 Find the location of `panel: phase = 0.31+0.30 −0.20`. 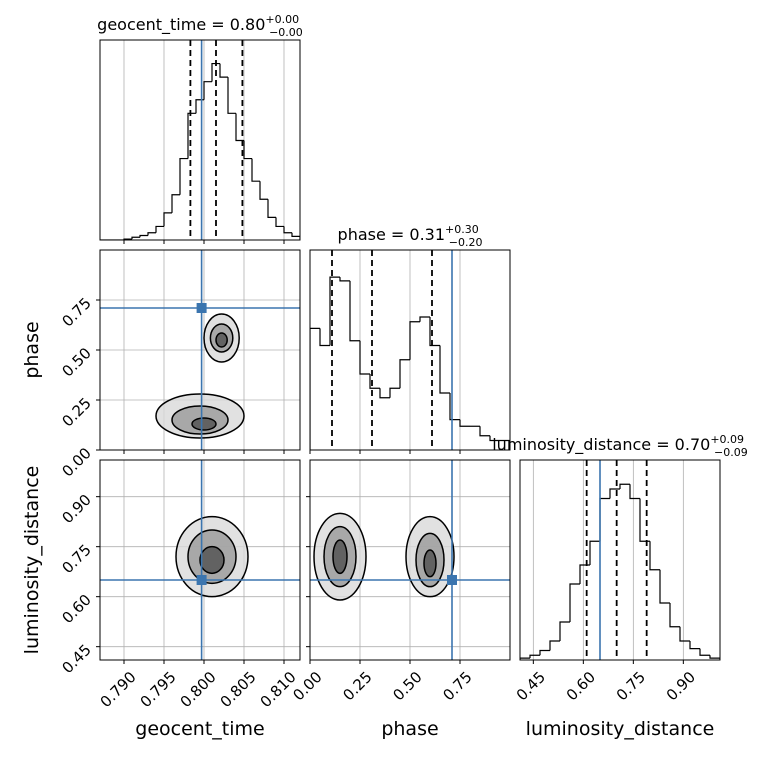

panel: phase = 0.31+0.30 −0.20 is located at coordinates (410, 338).